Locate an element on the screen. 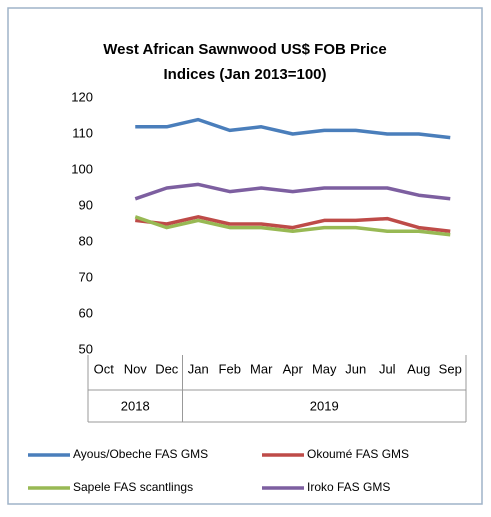  y-tick-label: 100 is located at coordinates (82, 168).